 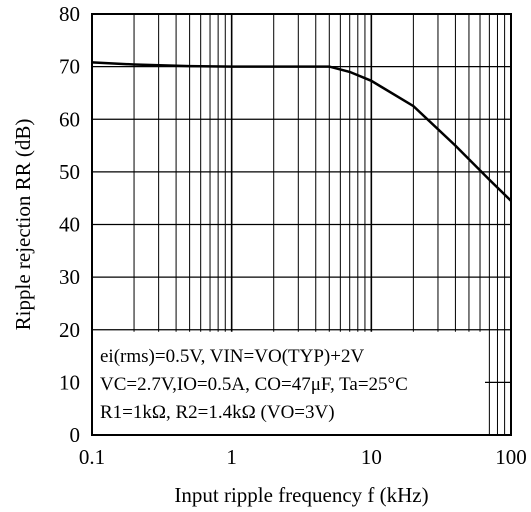 I want to click on x-axis-label: Input ripple frequency f (kHz), so click(x=301, y=495).